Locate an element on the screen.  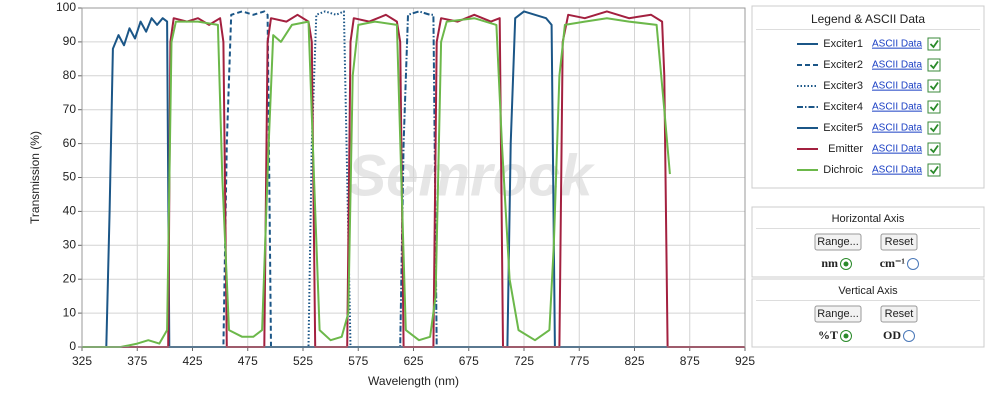
panel-title: Vertical Axis is located at coordinates (868, 291).